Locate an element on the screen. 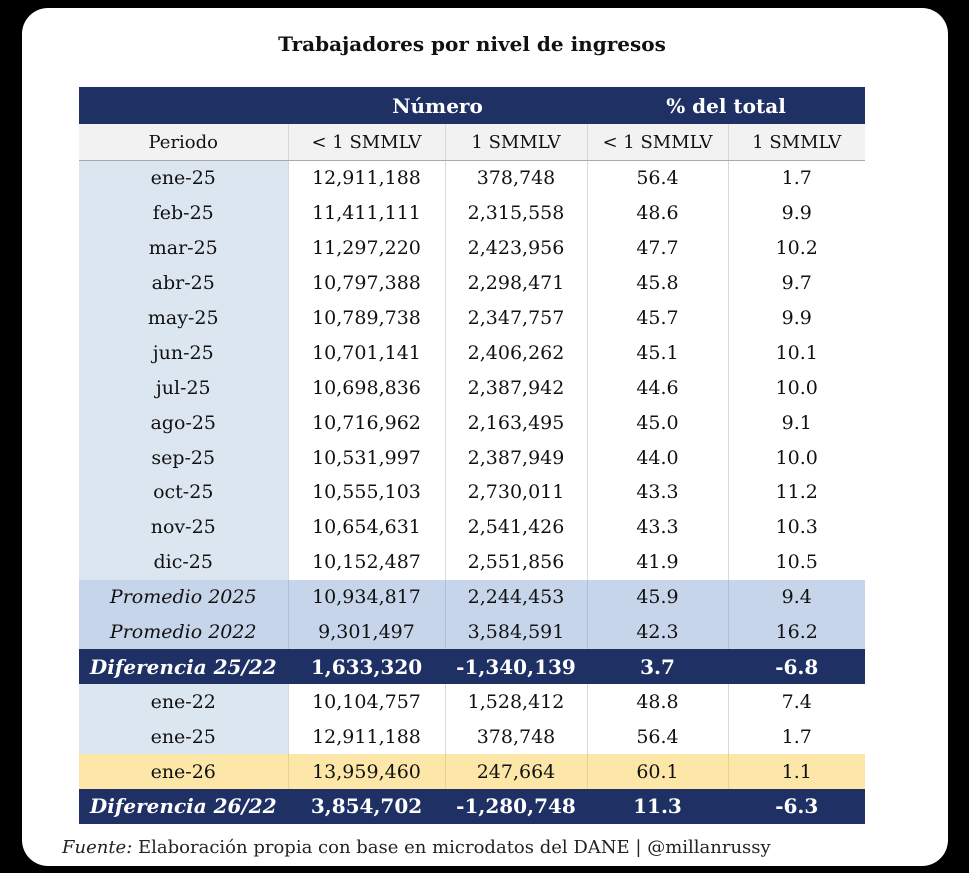  cell-p-menos1: 45.7 is located at coordinates (657, 318).